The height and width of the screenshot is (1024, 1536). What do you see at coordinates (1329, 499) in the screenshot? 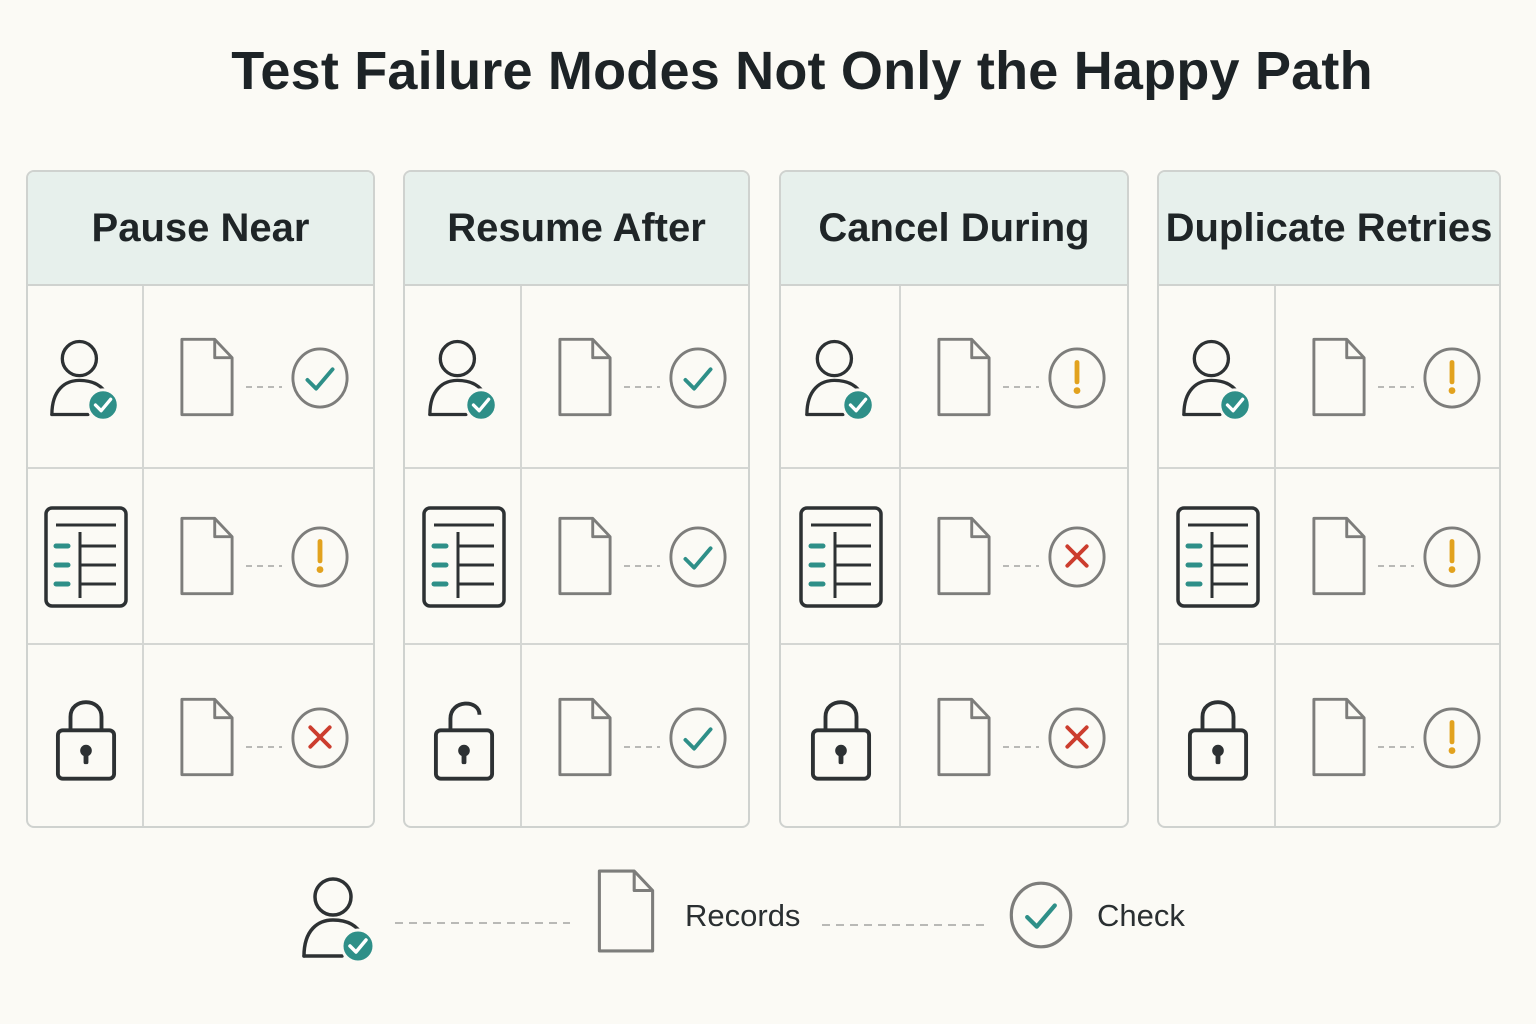
I see `scenario-card: Duplicate Retries` at bounding box center [1329, 499].